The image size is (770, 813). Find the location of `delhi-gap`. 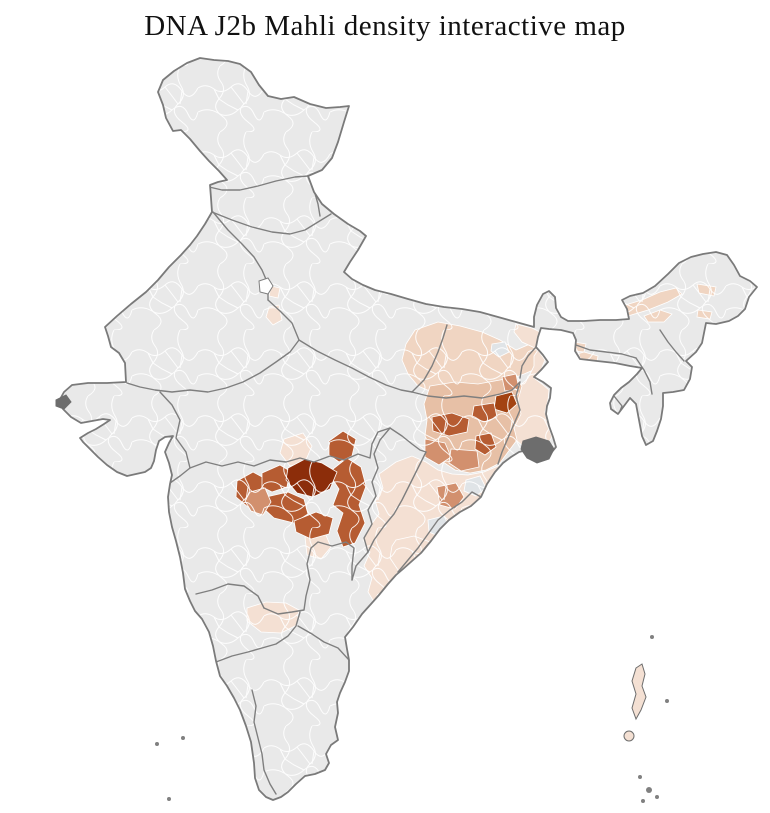

delhi-gap is located at coordinates (266, 286).